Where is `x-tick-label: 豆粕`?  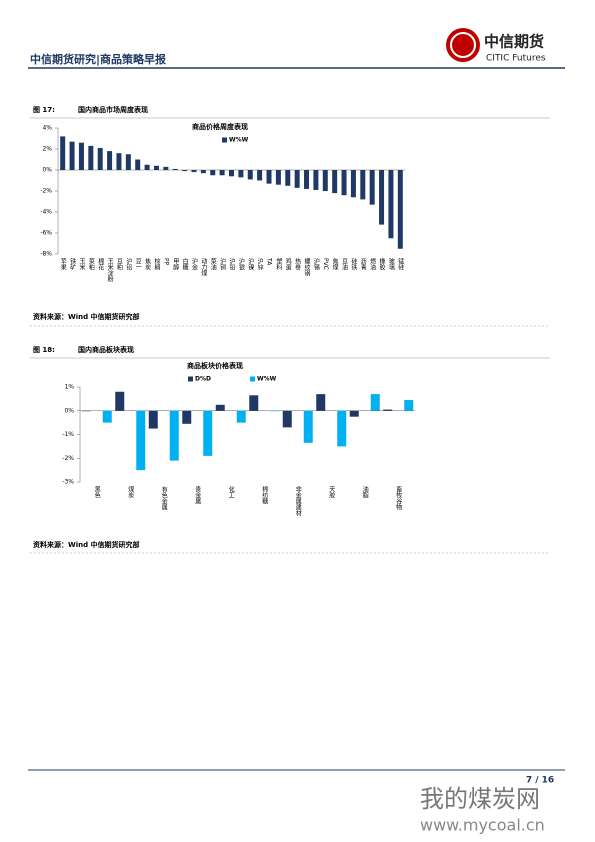 x-tick-label: 豆粕 is located at coordinates (118, 264).